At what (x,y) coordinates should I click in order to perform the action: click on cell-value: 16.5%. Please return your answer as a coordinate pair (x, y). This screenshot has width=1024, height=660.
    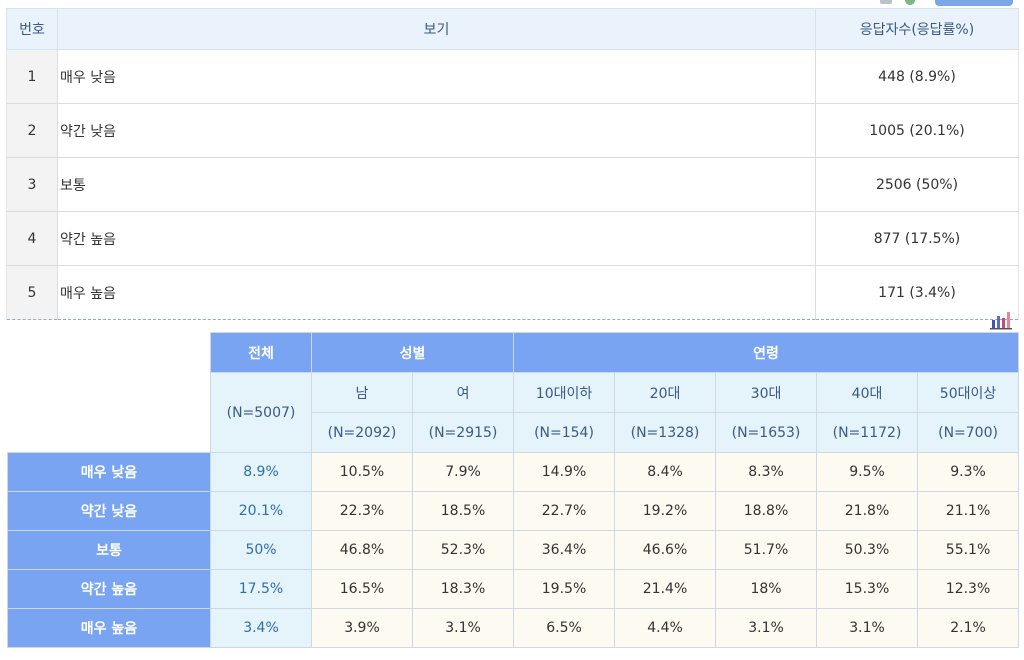
    Looking at the image, I should click on (362, 589).